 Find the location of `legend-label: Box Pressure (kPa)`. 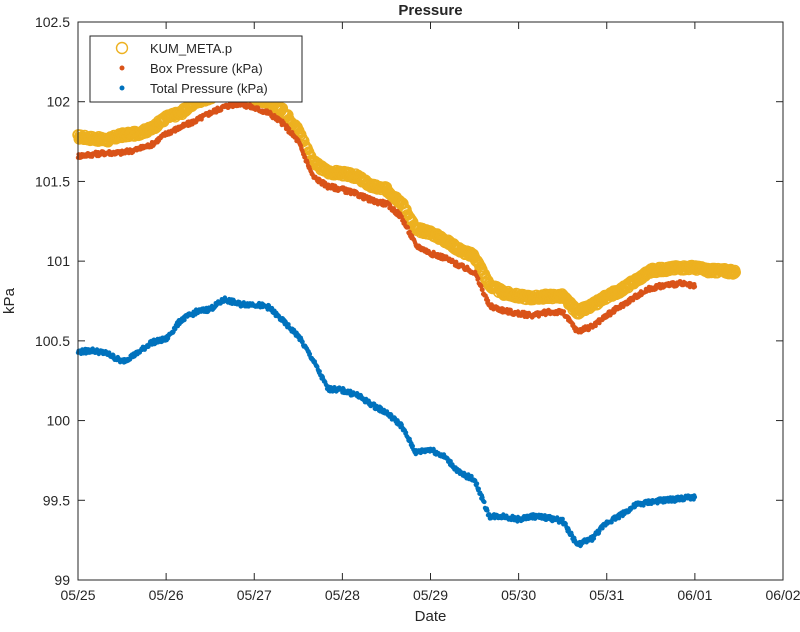

legend-label: Box Pressure (kPa) is located at coordinates (206, 68).